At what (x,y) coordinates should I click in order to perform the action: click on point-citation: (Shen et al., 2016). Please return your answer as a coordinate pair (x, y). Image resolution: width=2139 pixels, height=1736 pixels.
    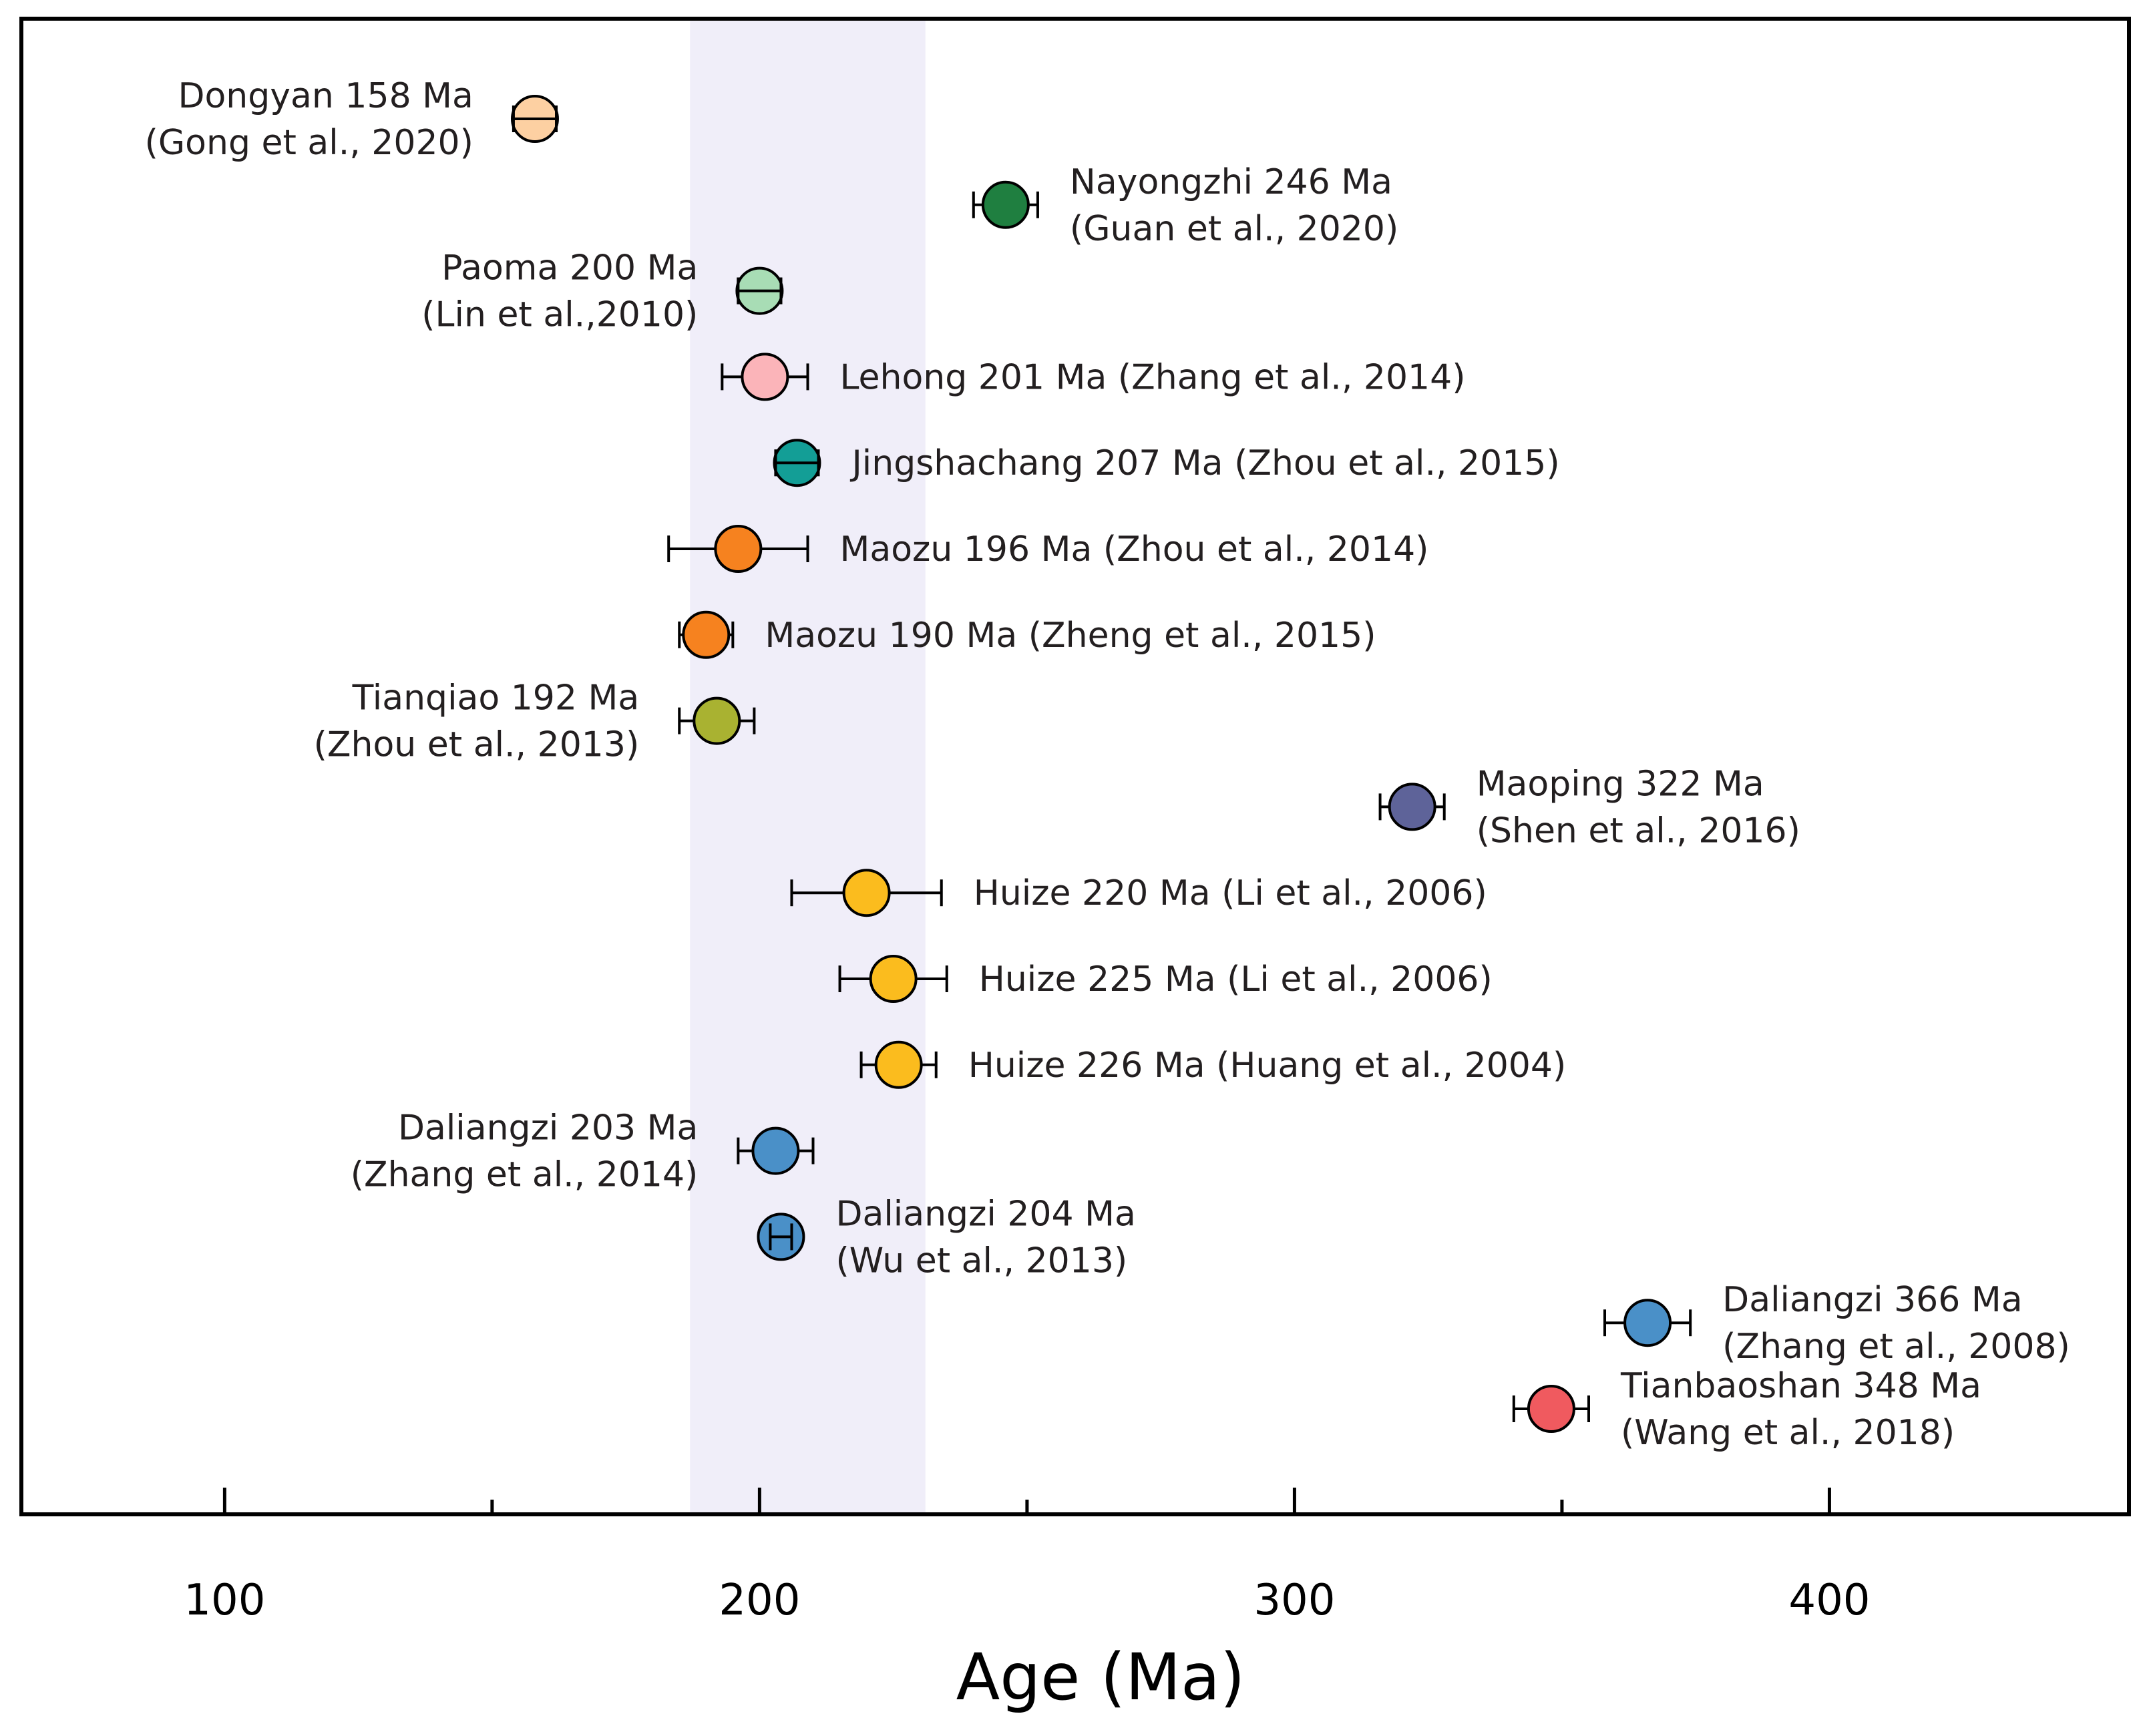
    Looking at the image, I should click on (1638, 831).